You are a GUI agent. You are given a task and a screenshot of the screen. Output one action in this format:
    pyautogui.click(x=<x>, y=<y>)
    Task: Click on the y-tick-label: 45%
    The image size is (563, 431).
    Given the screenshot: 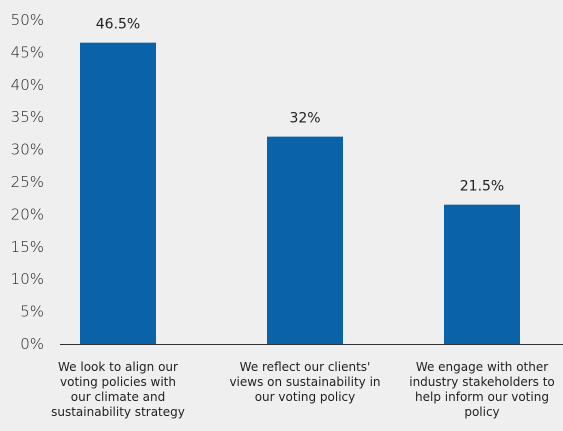 What is the action you would take?
    pyautogui.click(x=27, y=52)
    